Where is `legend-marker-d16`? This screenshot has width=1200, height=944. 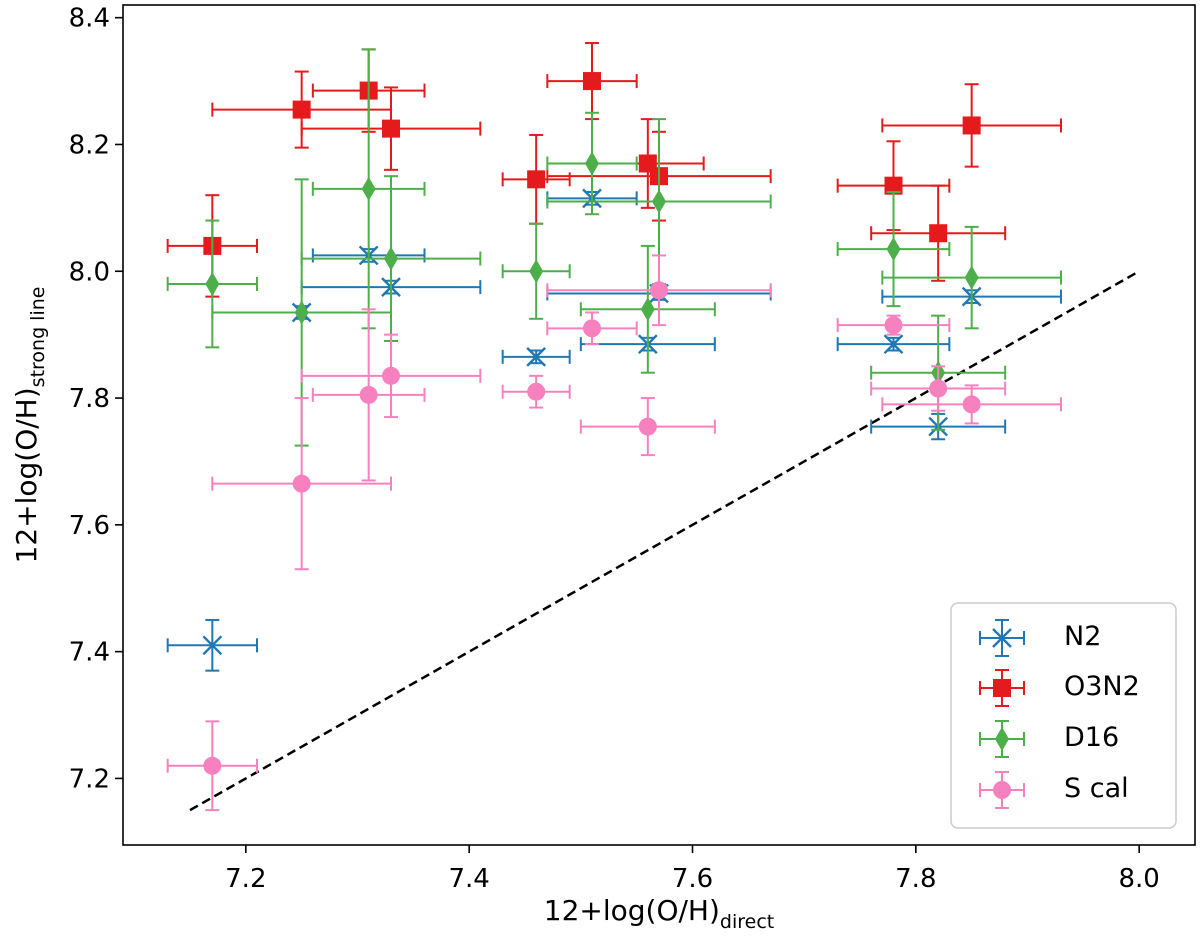
legend-marker-d16 is located at coordinates (1002, 739).